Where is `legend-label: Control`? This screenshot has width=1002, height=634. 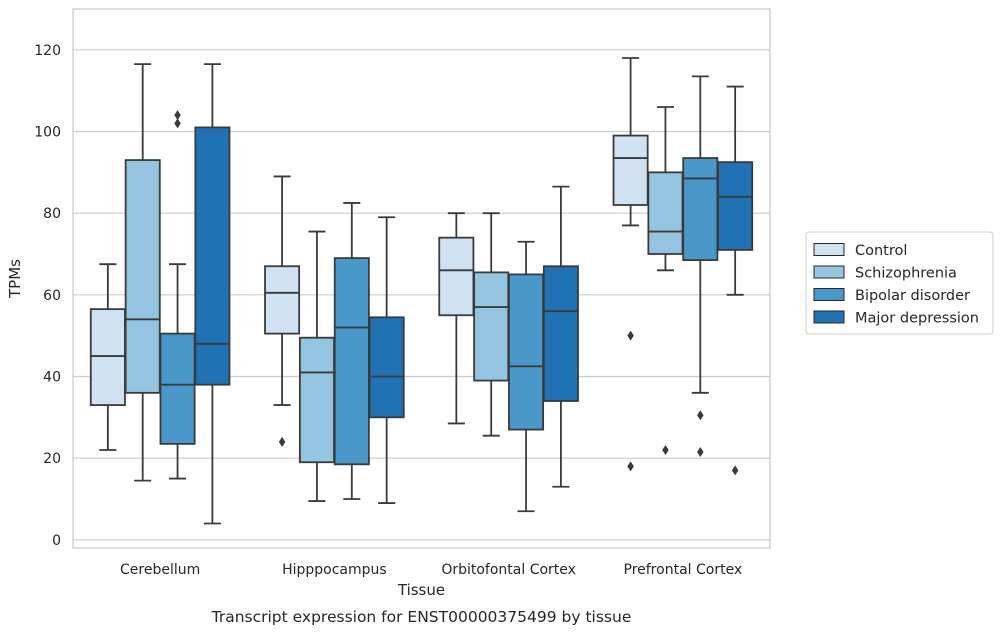 legend-label: Control is located at coordinates (881, 251).